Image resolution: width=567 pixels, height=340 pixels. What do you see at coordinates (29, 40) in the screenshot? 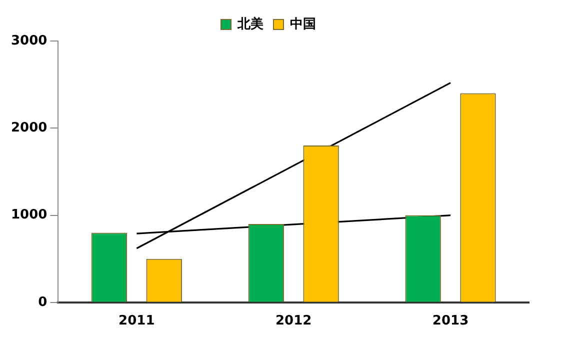
I see `y-tick-label: 3000` at bounding box center [29, 40].